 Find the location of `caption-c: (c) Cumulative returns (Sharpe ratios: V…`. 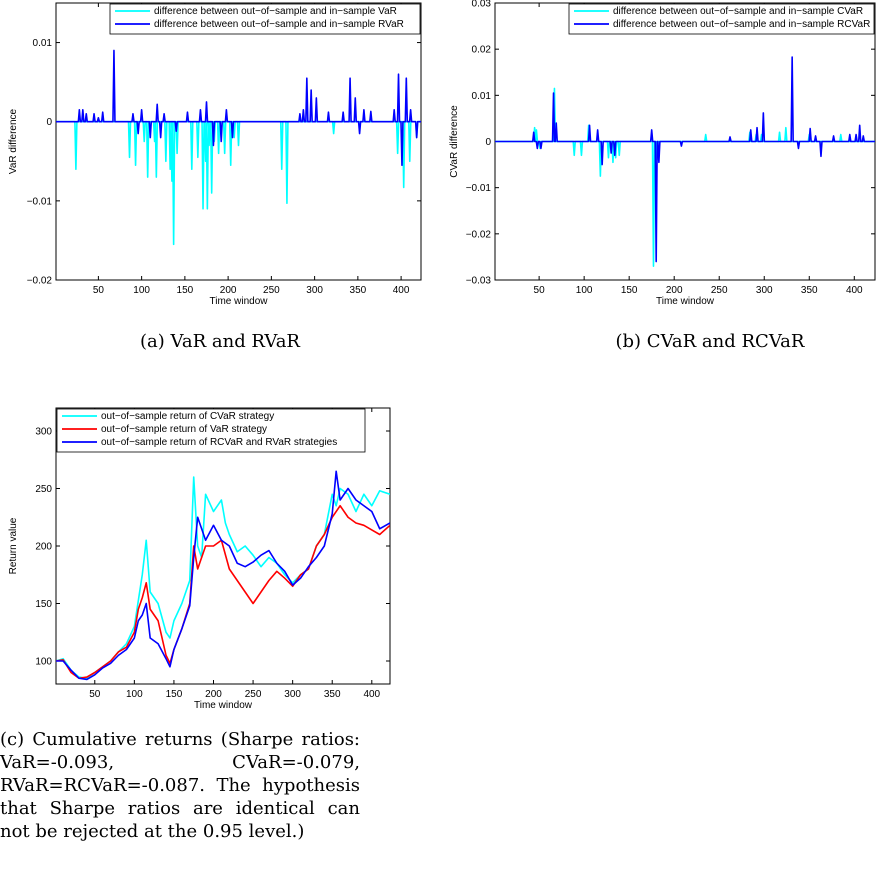

caption-c: (c) Cumulative returns (Sharpe ratios: V… is located at coordinates (180, 785).